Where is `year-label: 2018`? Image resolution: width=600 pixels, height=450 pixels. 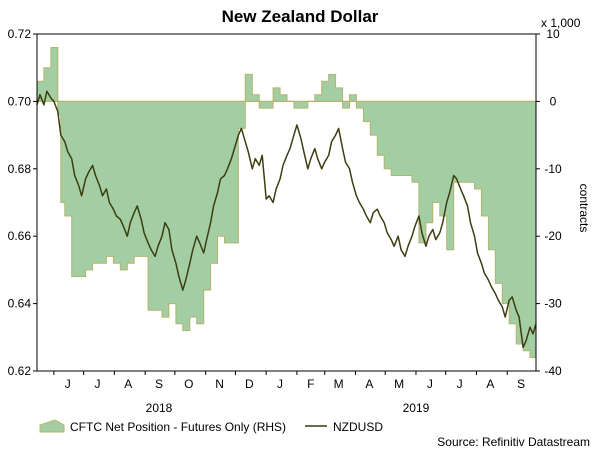 year-label: 2018 is located at coordinates (159, 408).